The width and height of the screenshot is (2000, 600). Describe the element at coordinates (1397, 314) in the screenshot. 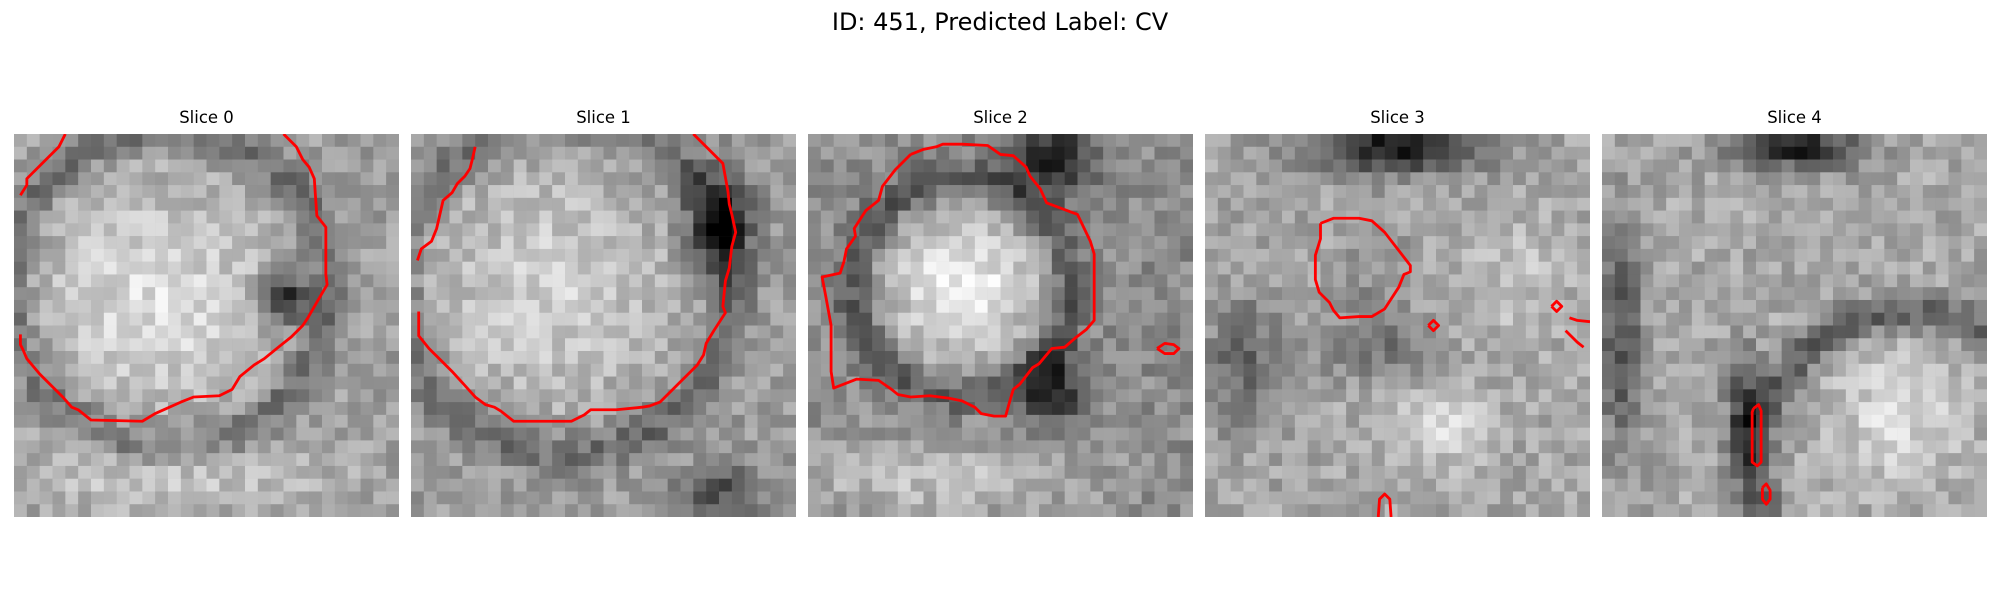

I see `slice-panel-3: Slice 3` at that location.